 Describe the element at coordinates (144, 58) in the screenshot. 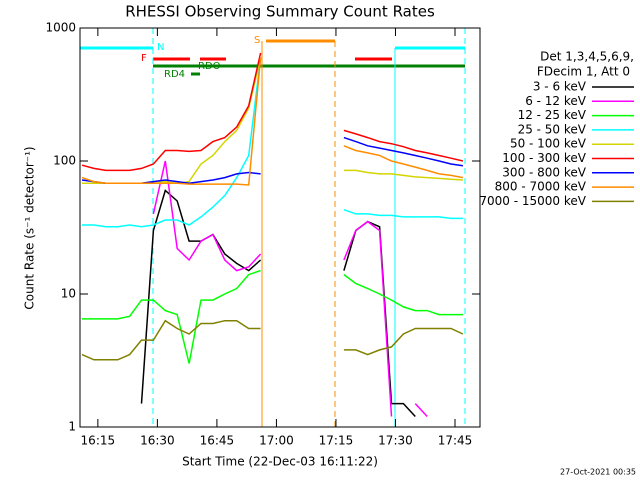

I see `annotation: F` at that location.